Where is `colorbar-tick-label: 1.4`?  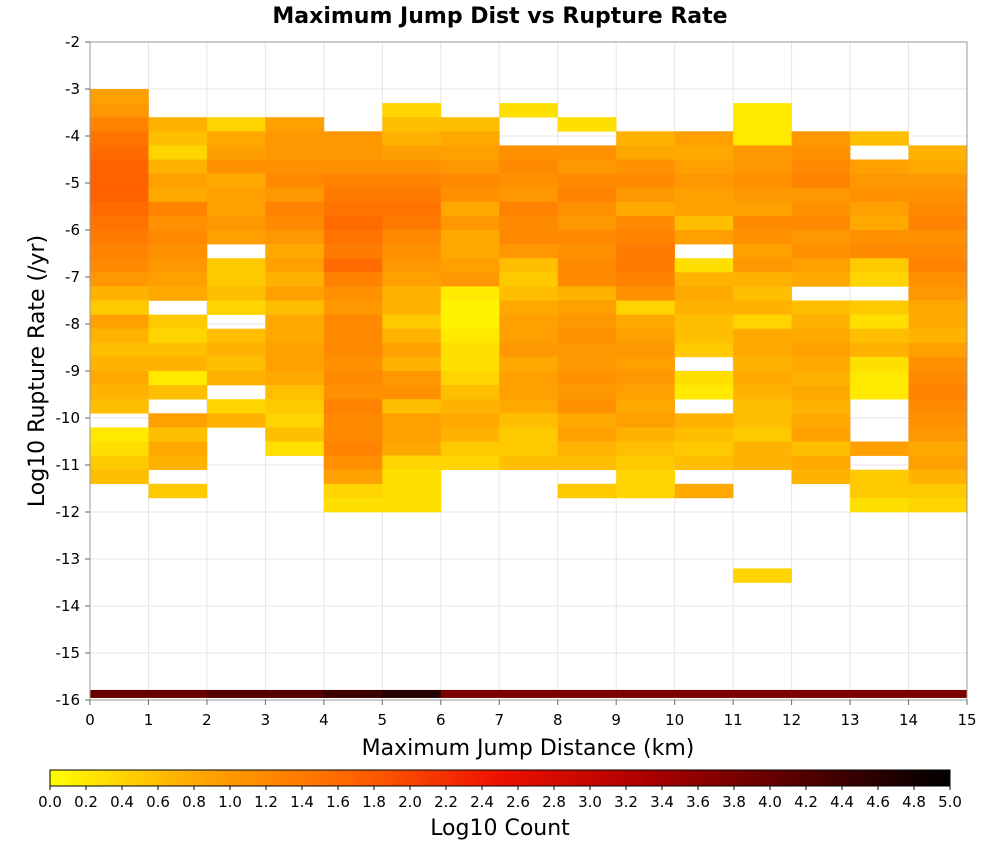 colorbar-tick-label: 1.4 is located at coordinates (302, 802).